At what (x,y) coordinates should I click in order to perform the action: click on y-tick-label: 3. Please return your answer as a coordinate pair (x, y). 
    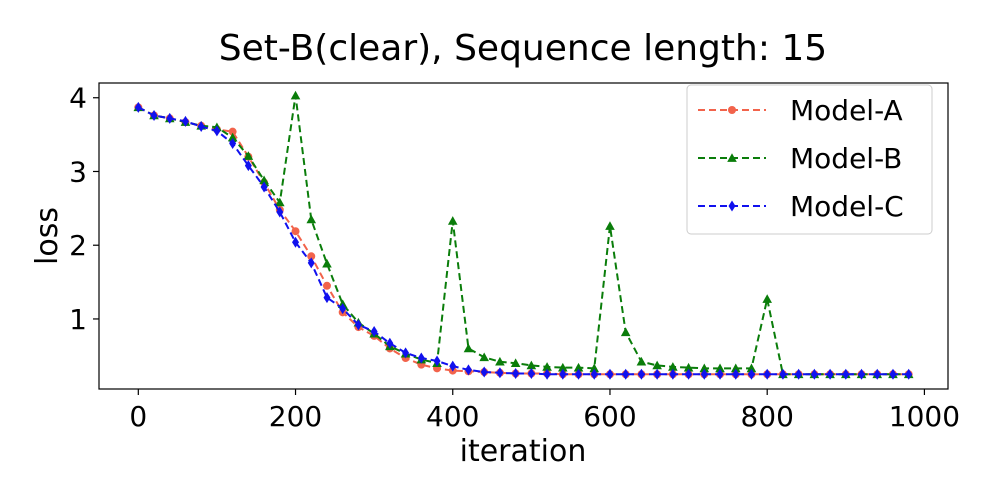
    Looking at the image, I should click on (78, 171).